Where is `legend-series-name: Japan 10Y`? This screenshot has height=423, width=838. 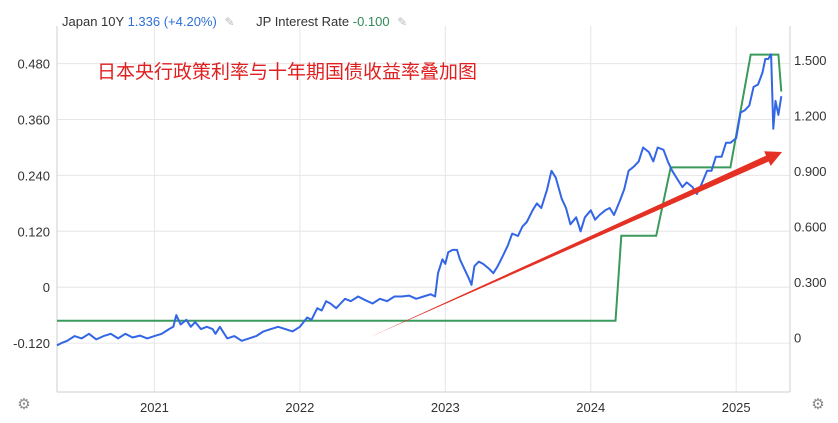
legend-series-name: Japan 10Y is located at coordinates (93, 21).